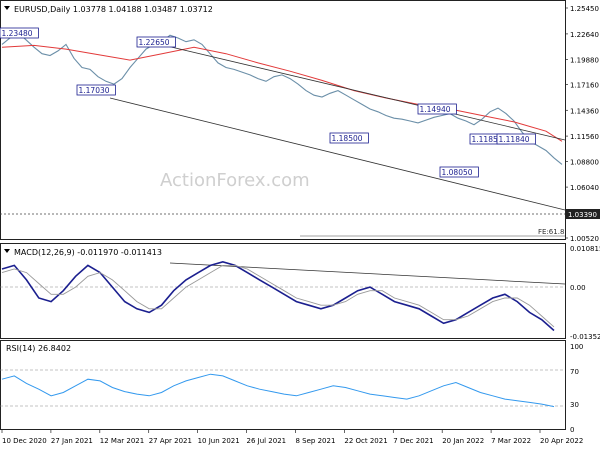  I want to click on price-annotation-label: 1.18500, so click(347, 138).